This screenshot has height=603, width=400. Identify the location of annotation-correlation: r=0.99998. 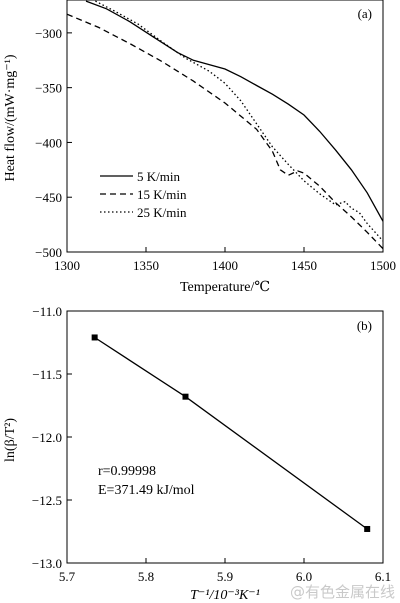
(127, 471).